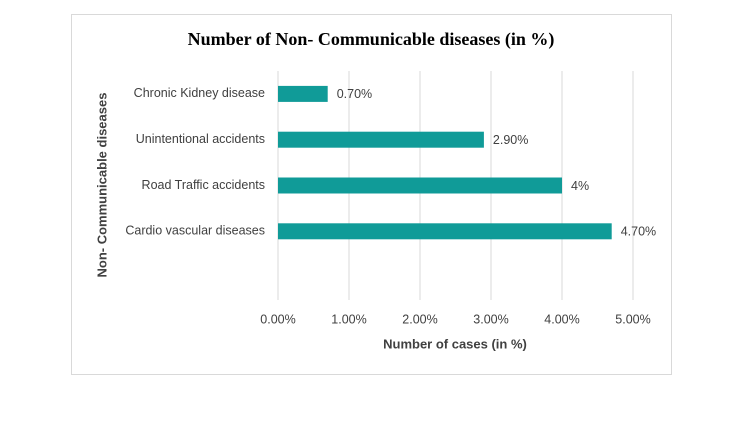 The width and height of the screenshot is (736, 425). I want to click on x-tick-label: 0.00%, so click(277, 319).